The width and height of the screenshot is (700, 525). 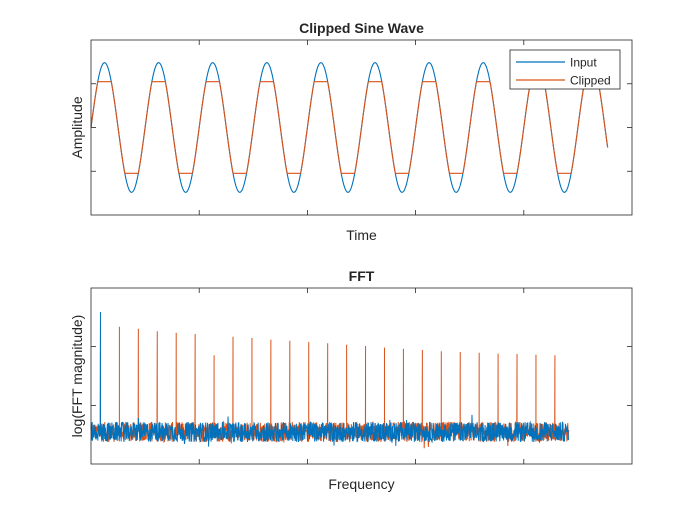 I want to click on legend: Input Clipped, so click(x=565, y=69).